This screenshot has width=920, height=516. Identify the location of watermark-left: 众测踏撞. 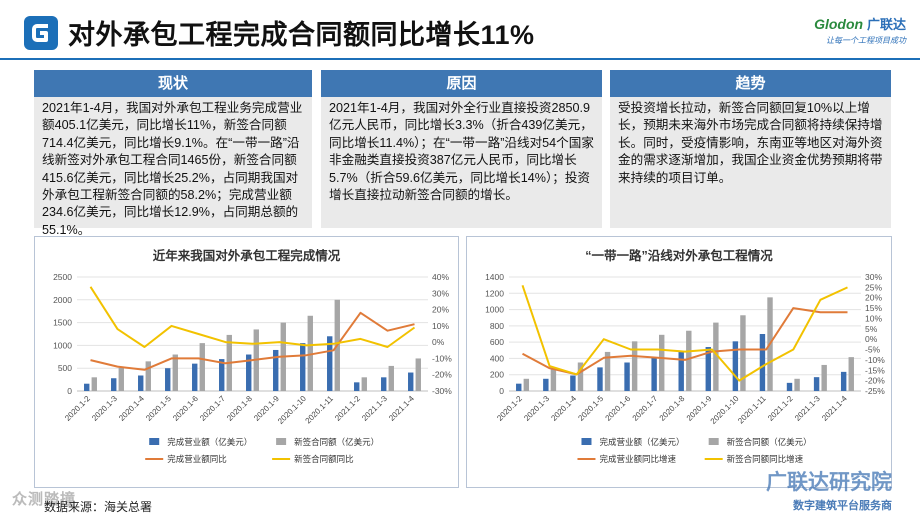
(44, 499).